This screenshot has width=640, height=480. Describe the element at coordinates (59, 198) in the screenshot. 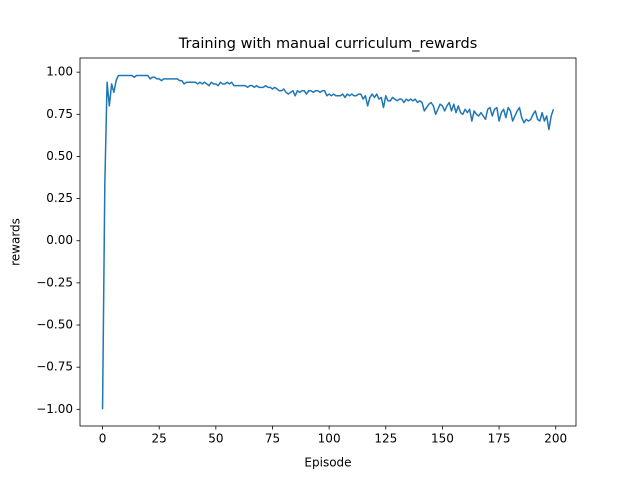

I see `y-tick-label: 0.25` at that location.